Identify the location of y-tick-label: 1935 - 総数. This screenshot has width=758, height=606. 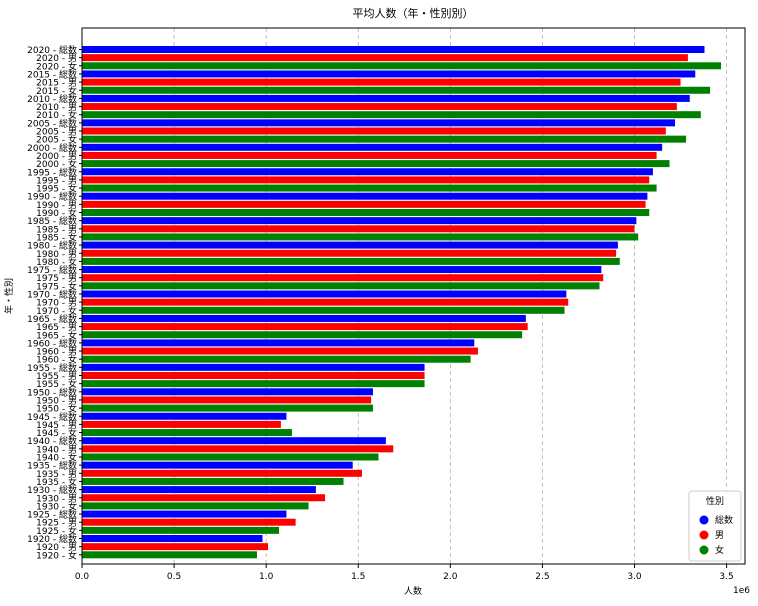
(52, 466).